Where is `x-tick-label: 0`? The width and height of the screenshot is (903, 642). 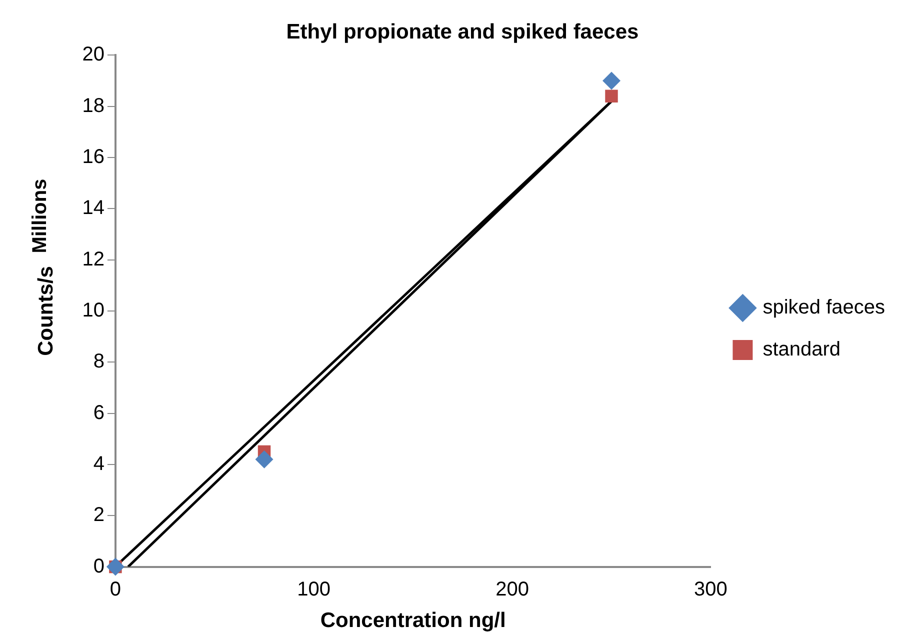 x-tick-label: 0 is located at coordinates (116, 589).